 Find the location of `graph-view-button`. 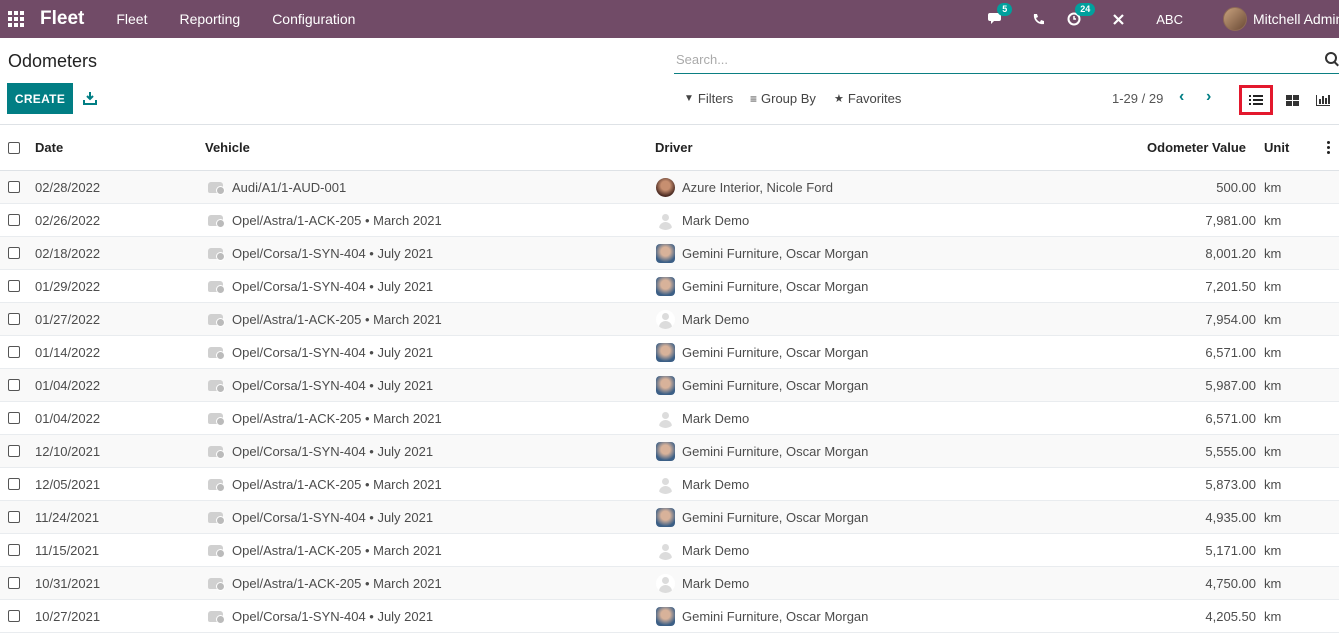

graph-view-button is located at coordinates (1322, 100).